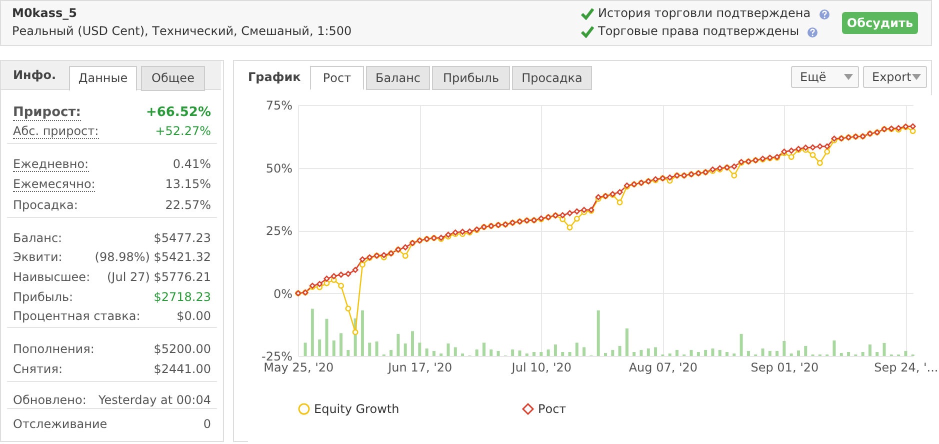 Image resolution: width=939 pixels, height=444 pixels. I want to click on text: Обсудить, so click(880, 23).